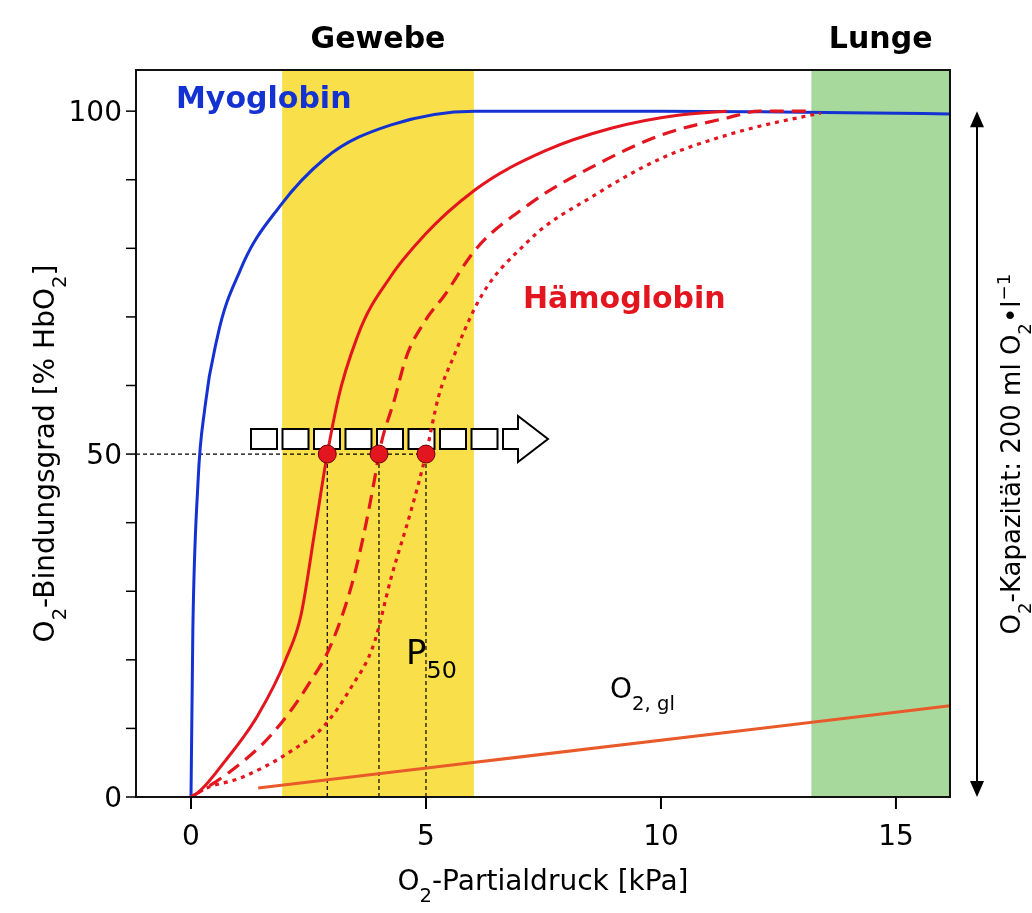  Describe the element at coordinates (191, 835) in the screenshot. I see `x-tick-label: 0` at that location.